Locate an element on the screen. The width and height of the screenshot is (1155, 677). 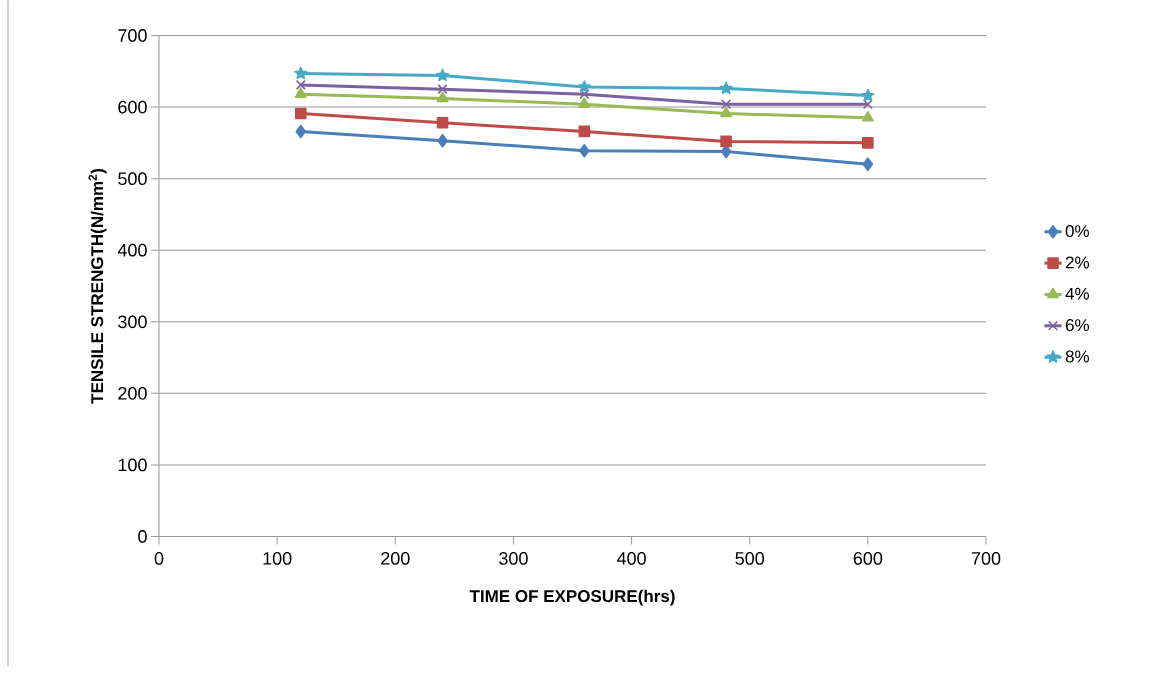
x-tick-label: 600 is located at coordinates (868, 559).